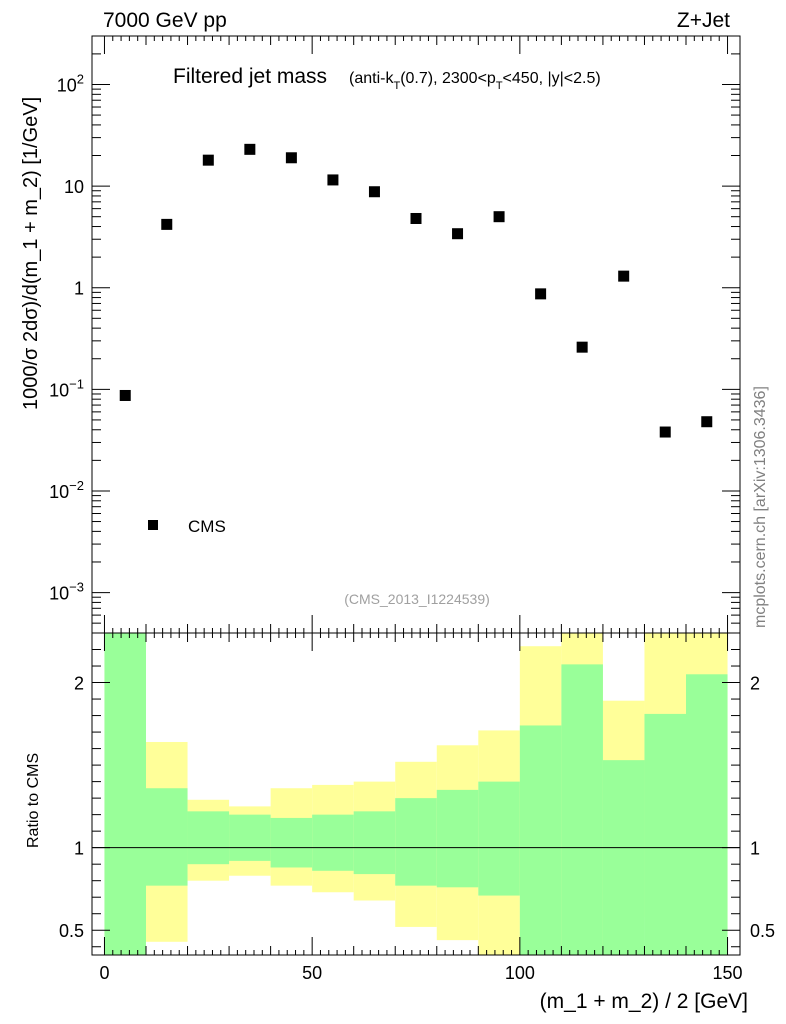 Image resolution: width=786 pixels, height=1024 pixels. Describe the element at coordinates (520, 973) in the screenshot. I see `x-tick-label: 100` at that location.